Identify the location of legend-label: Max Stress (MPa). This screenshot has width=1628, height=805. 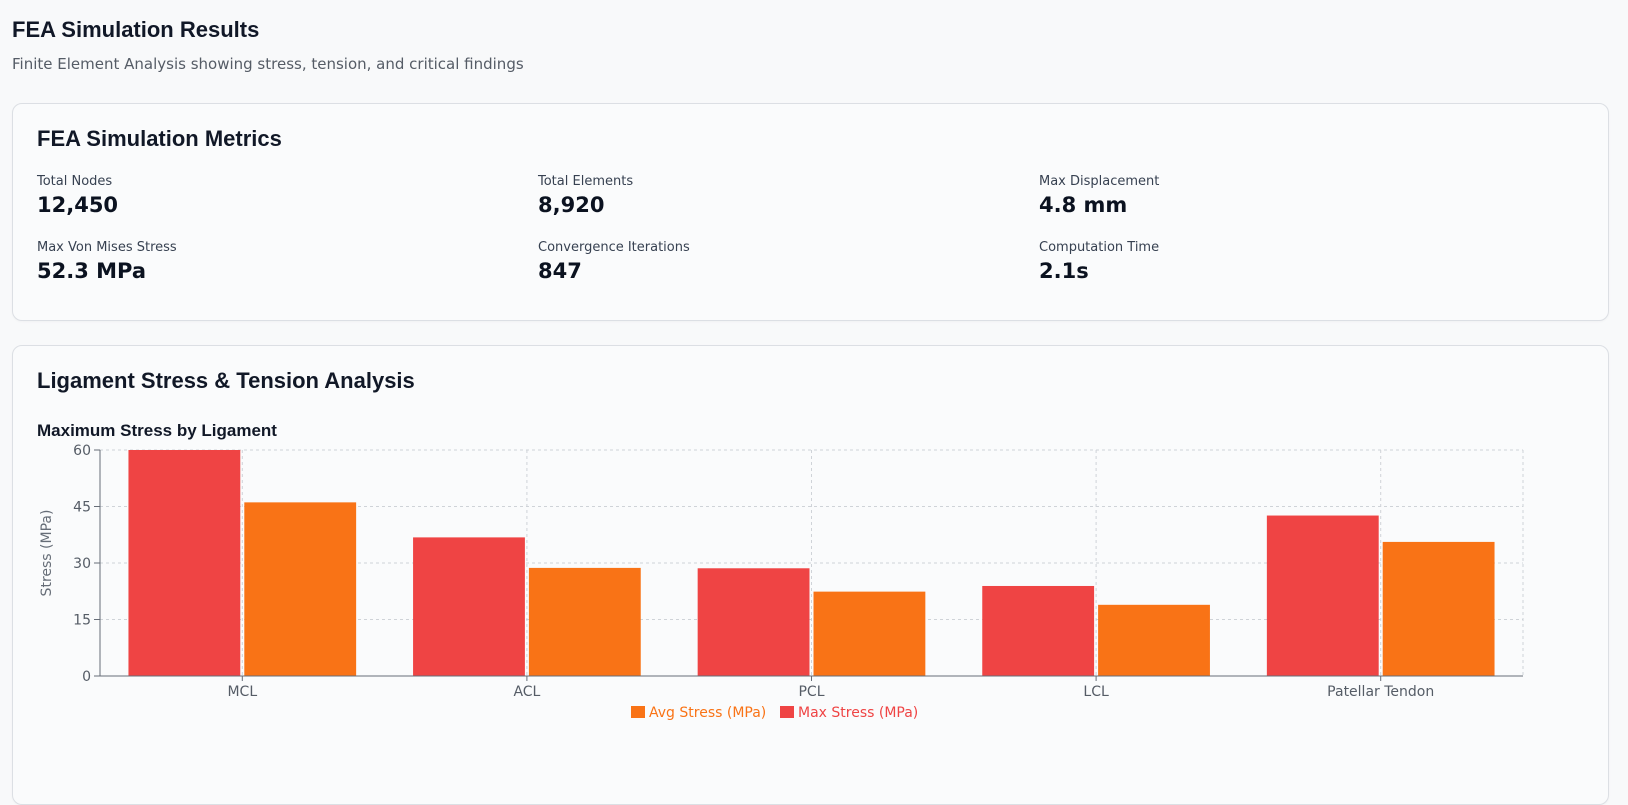
(858, 713).